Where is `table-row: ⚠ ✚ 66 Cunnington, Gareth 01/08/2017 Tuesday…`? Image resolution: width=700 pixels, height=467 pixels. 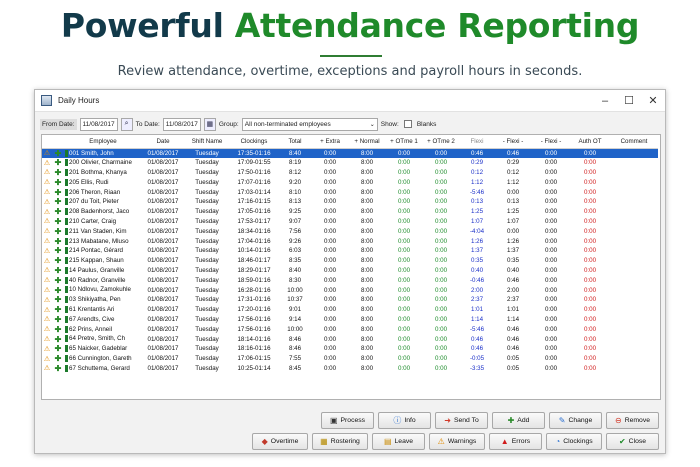
table-row: ⚠ ✚ 66 Cunnington, Gareth 01/08/2017 Tuesday… is located at coordinates (350, 359).